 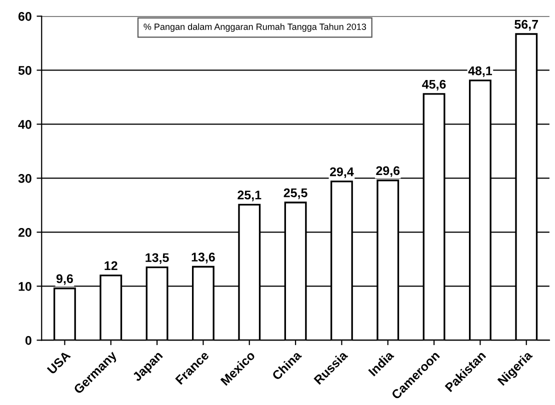 I want to click on y-tick-label: 50, so click(x=25, y=70).